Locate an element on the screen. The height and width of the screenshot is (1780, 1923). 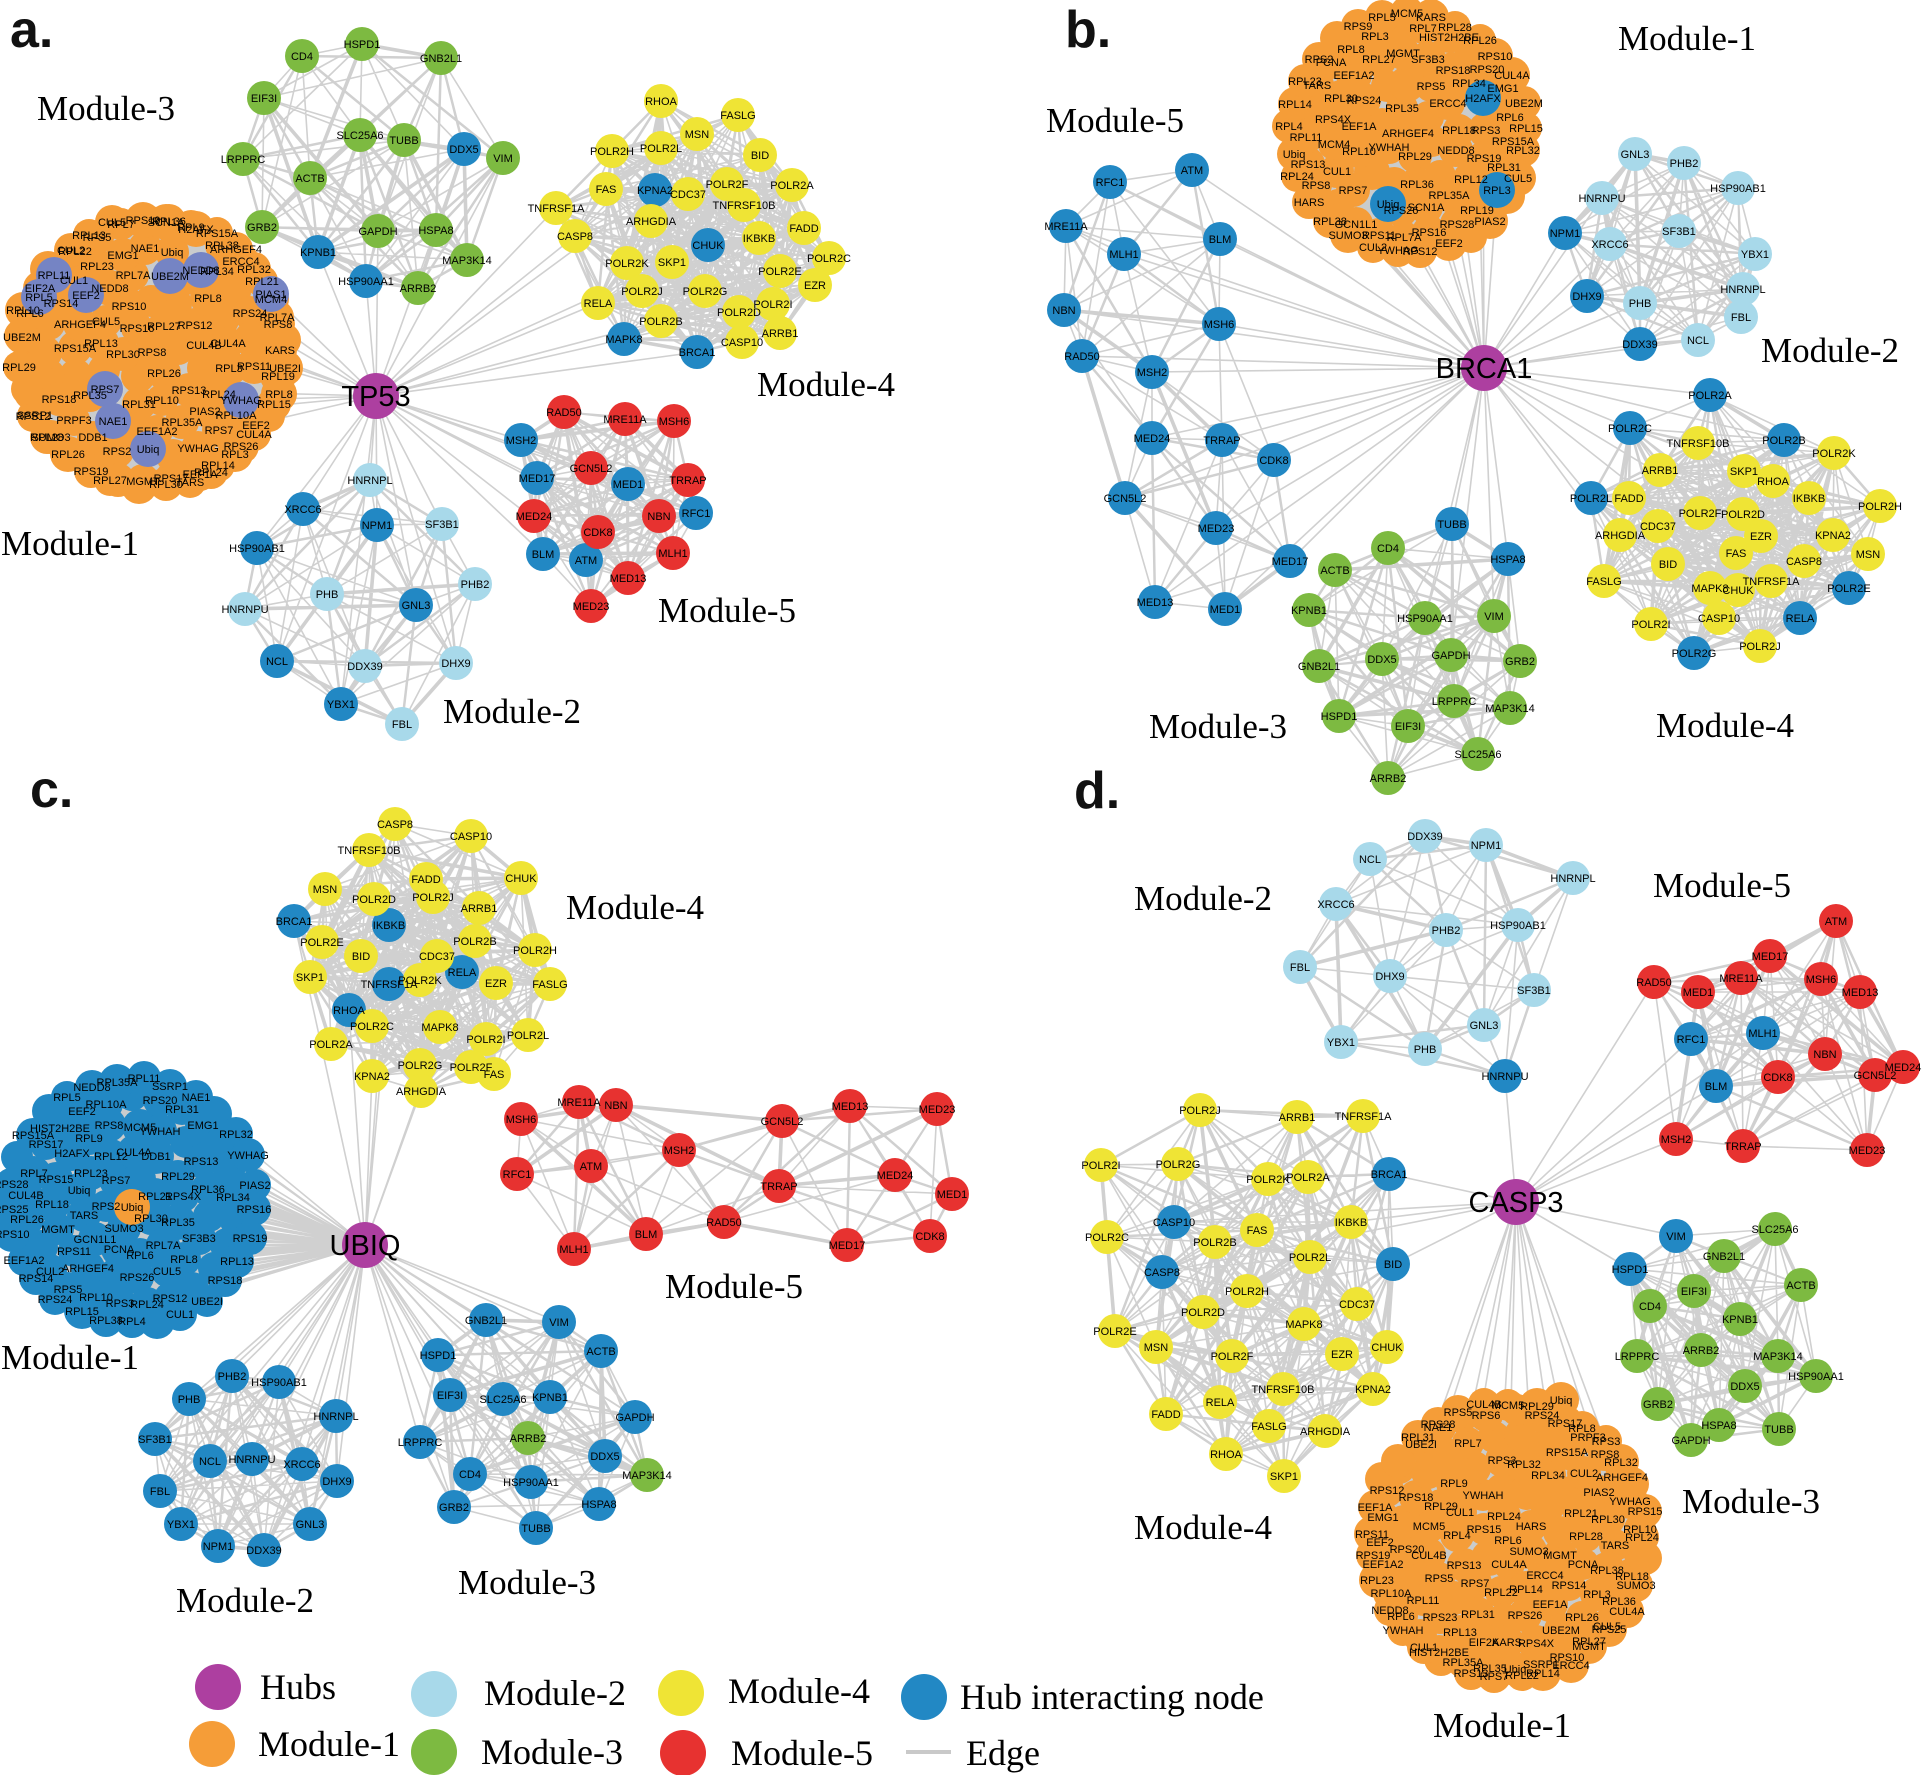
svg-text: KARS is located at coordinates (1431, 18).